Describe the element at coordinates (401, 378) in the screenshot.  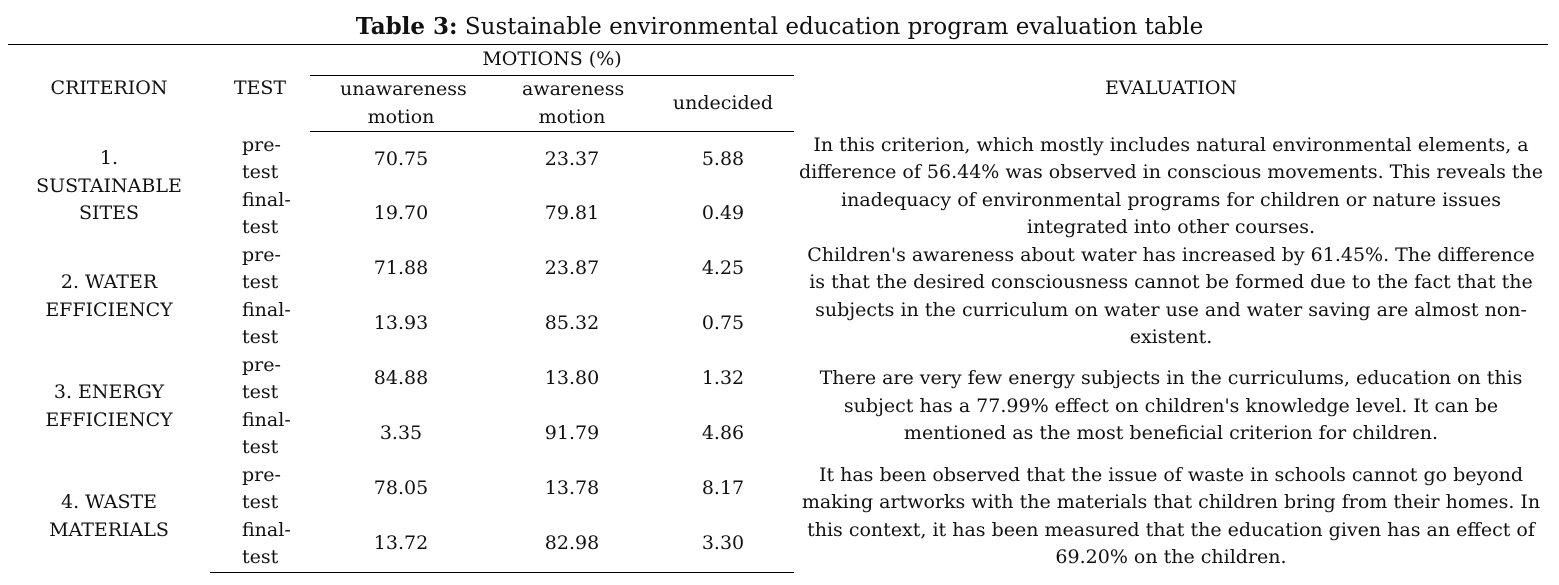
I see `unawareness-cell: 84.88` at that location.